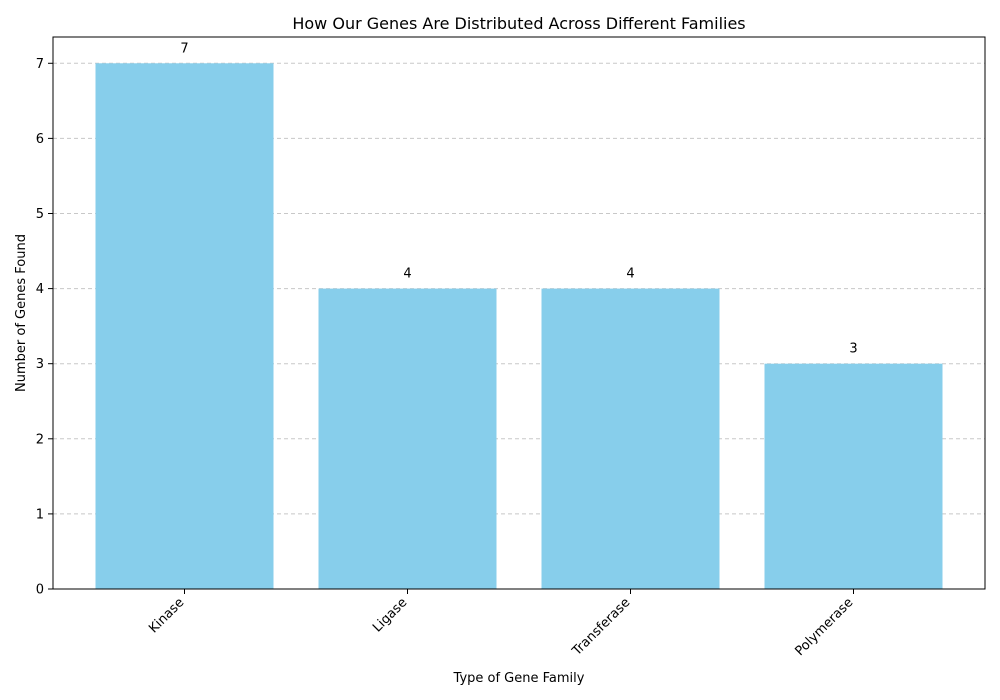 The height and width of the screenshot is (700, 1000). Describe the element at coordinates (40, 64) in the screenshot. I see `y-tick-label: 7` at that location.